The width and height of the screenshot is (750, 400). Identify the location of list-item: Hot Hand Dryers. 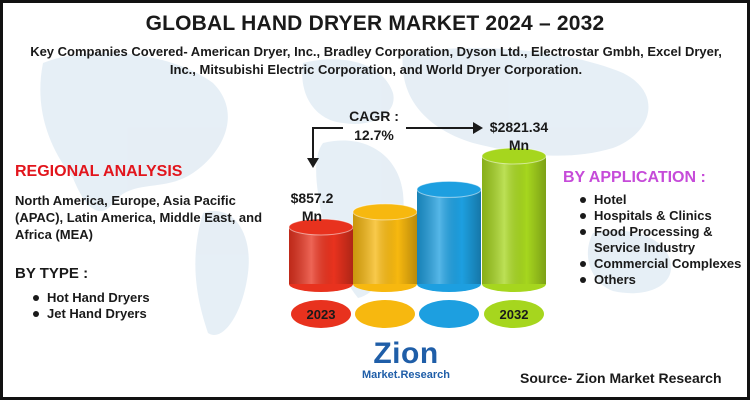
(91, 298).